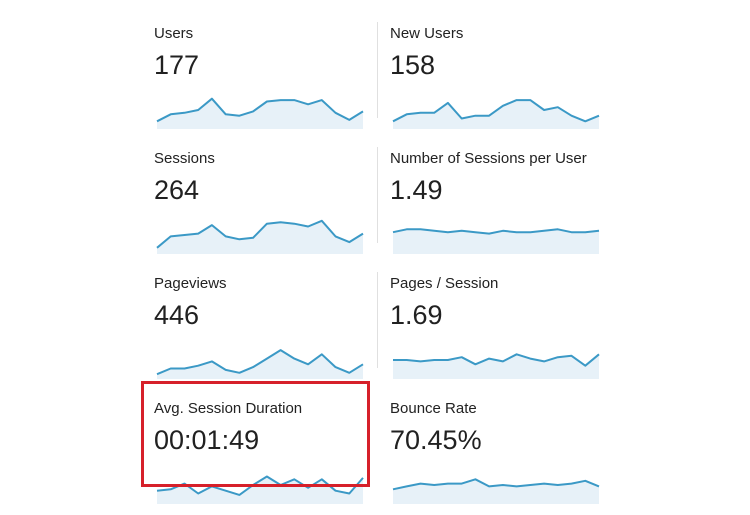 Image resolution: width=750 pixels, height=515 pixels. What do you see at coordinates (177, 190) in the screenshot?
I see `metric-value: 264` at bounding box center [177, 190].